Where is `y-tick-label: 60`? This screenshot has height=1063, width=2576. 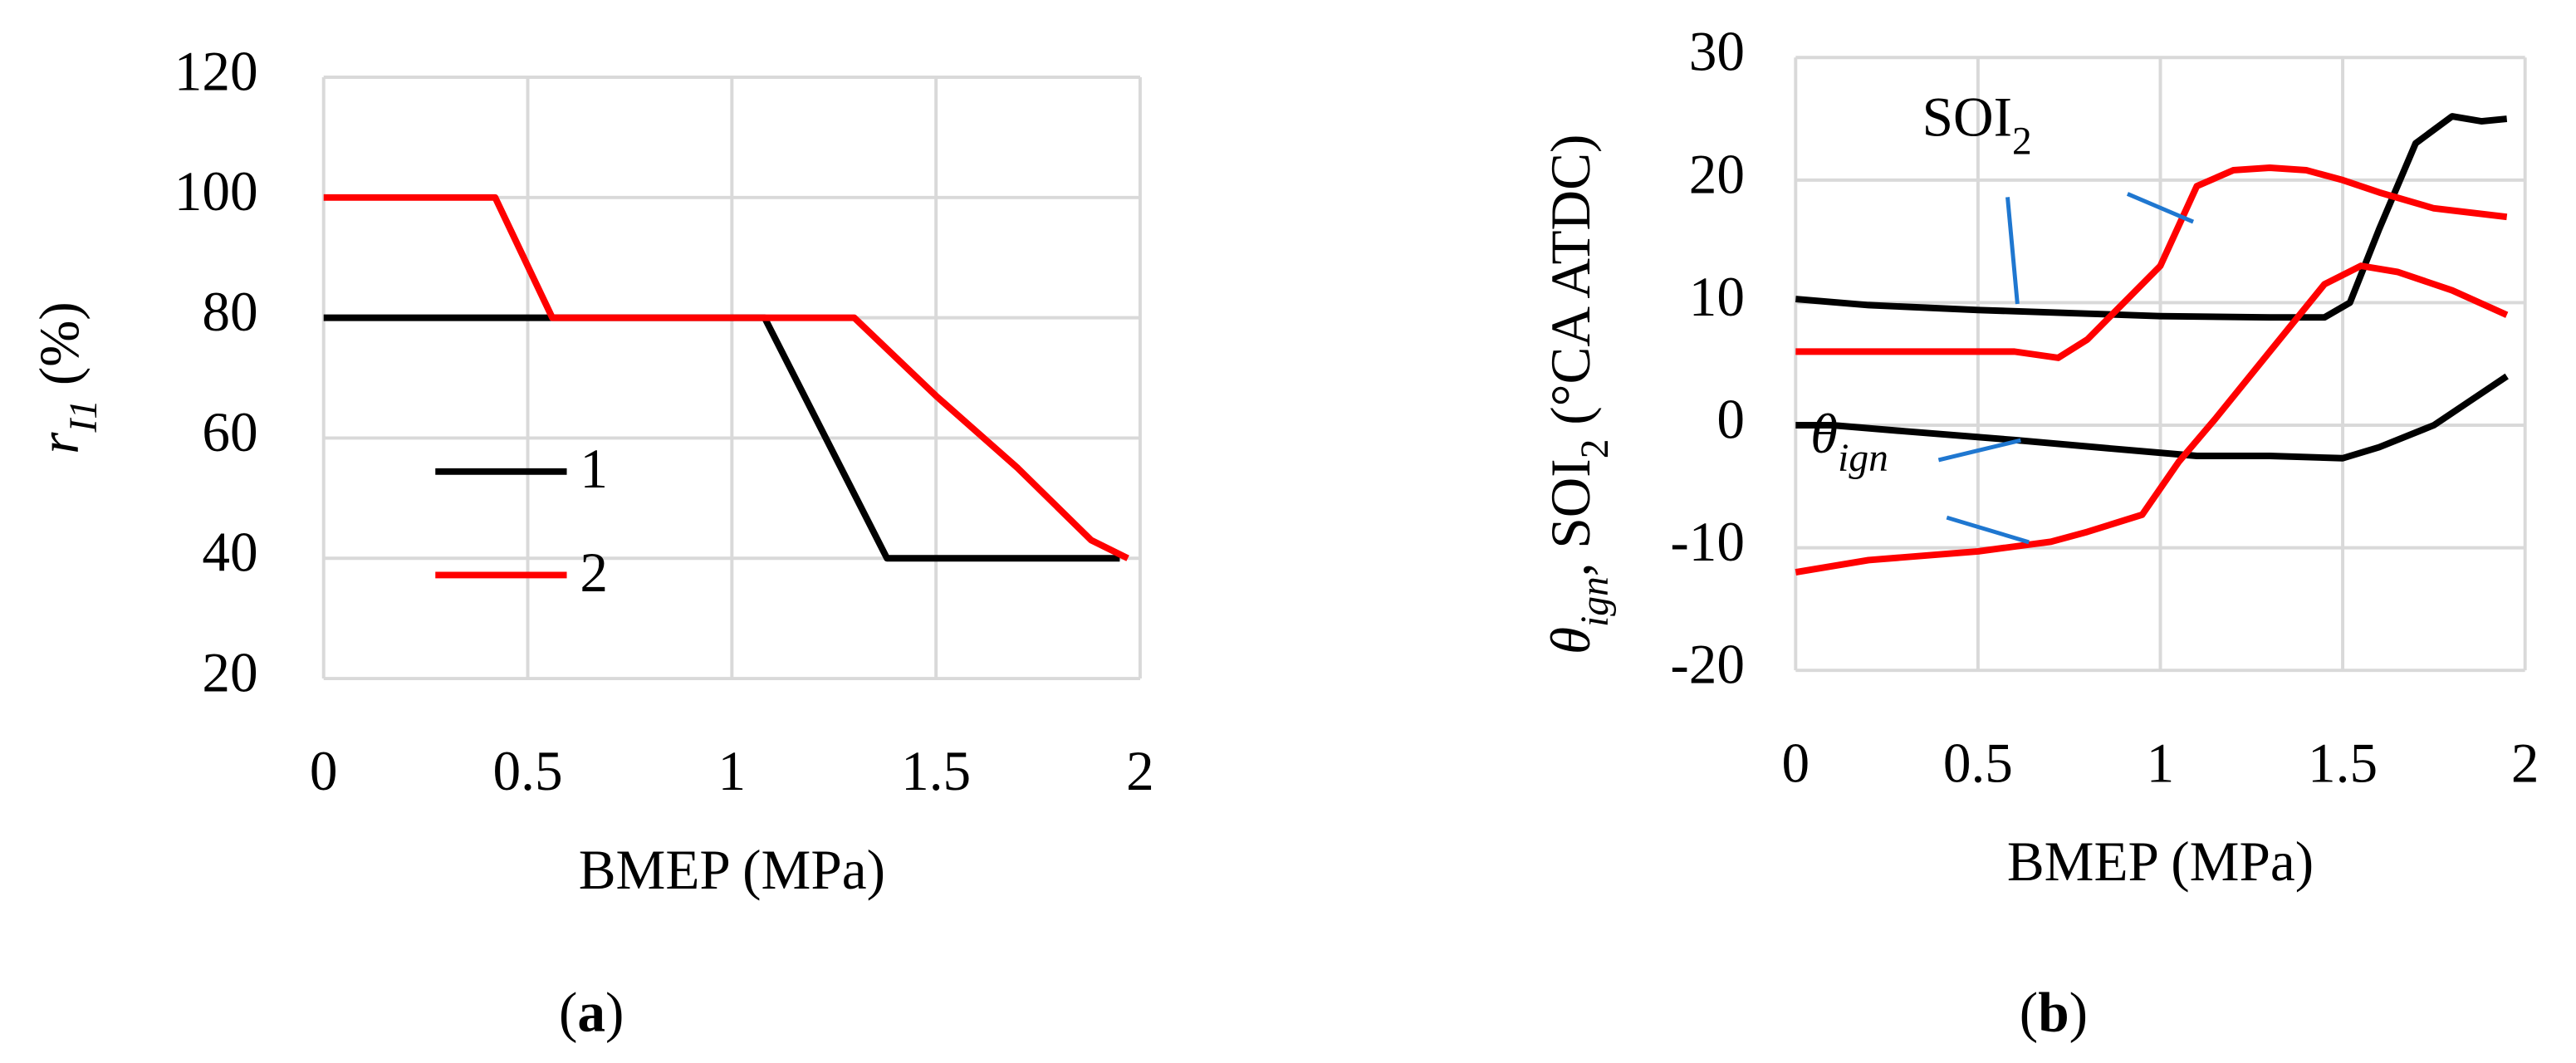
y-tick-label: 60 is located at coordinates (230, 432).